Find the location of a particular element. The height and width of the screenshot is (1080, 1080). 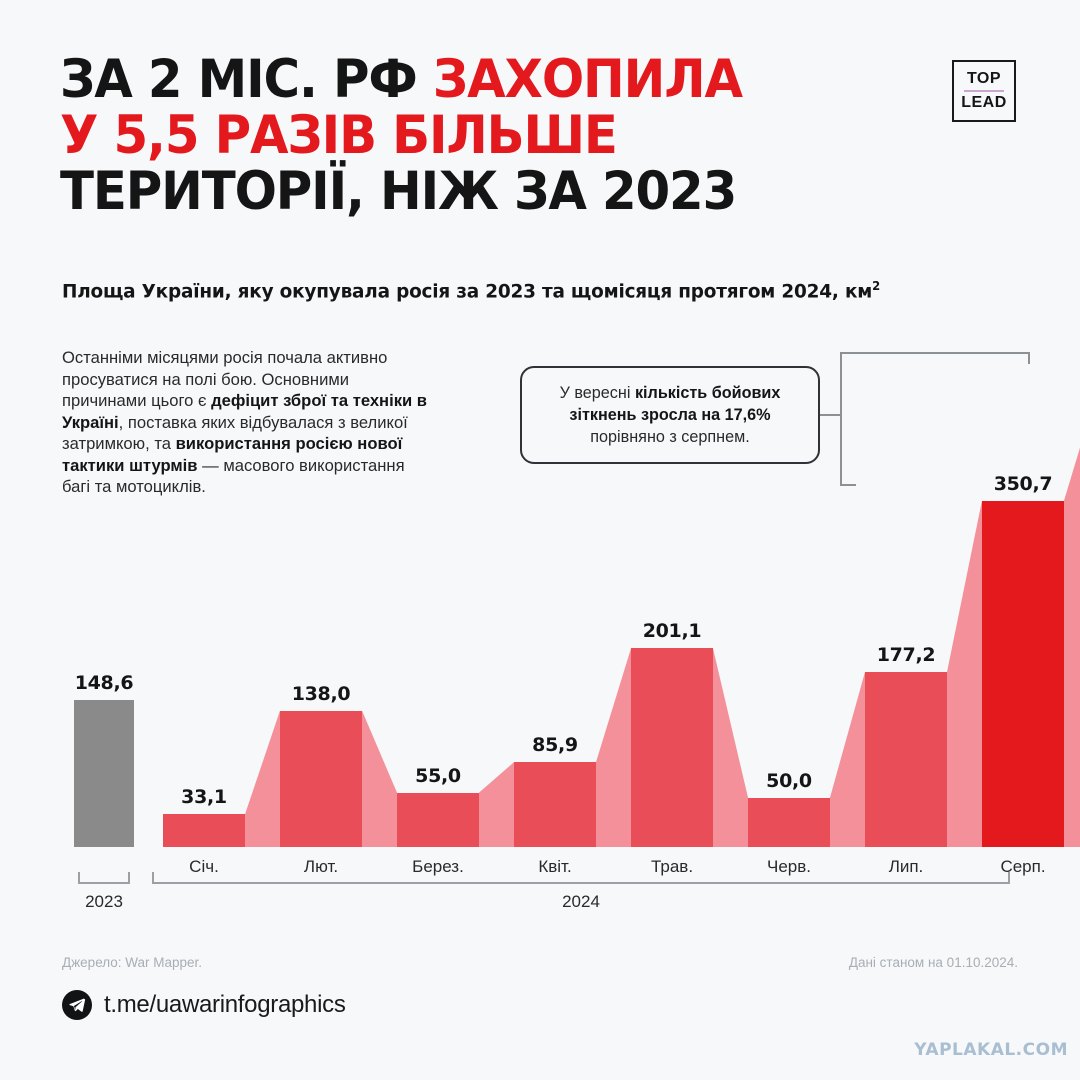

telegram-icon is located at coordinates (77, 1005).